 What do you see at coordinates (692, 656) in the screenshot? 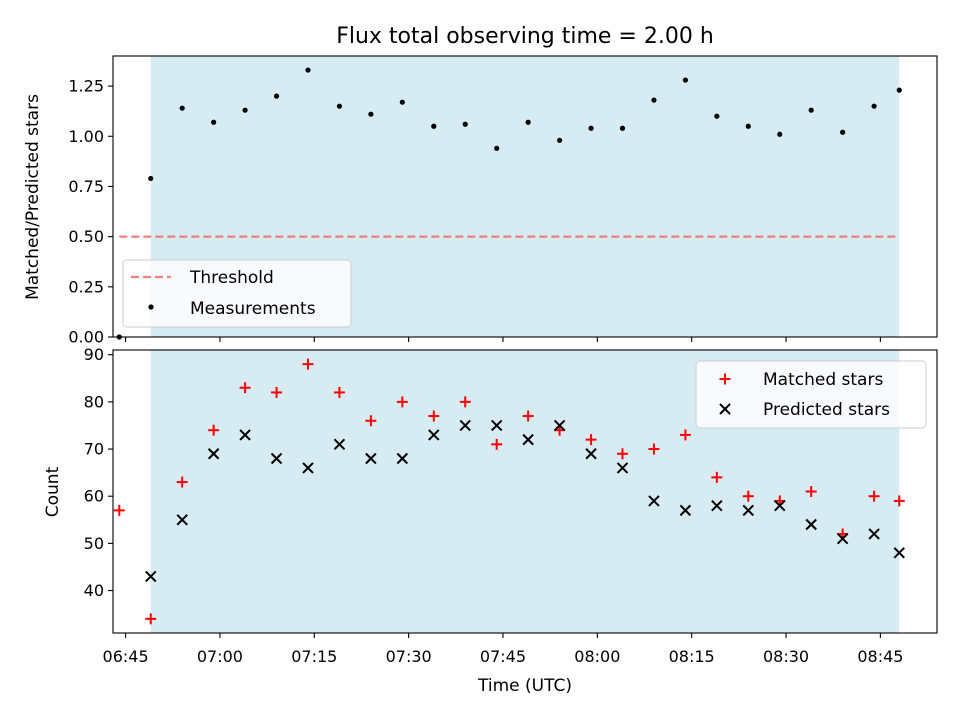
I see `count-x-tick-label: 08:15` at bounding box center [692, 656].